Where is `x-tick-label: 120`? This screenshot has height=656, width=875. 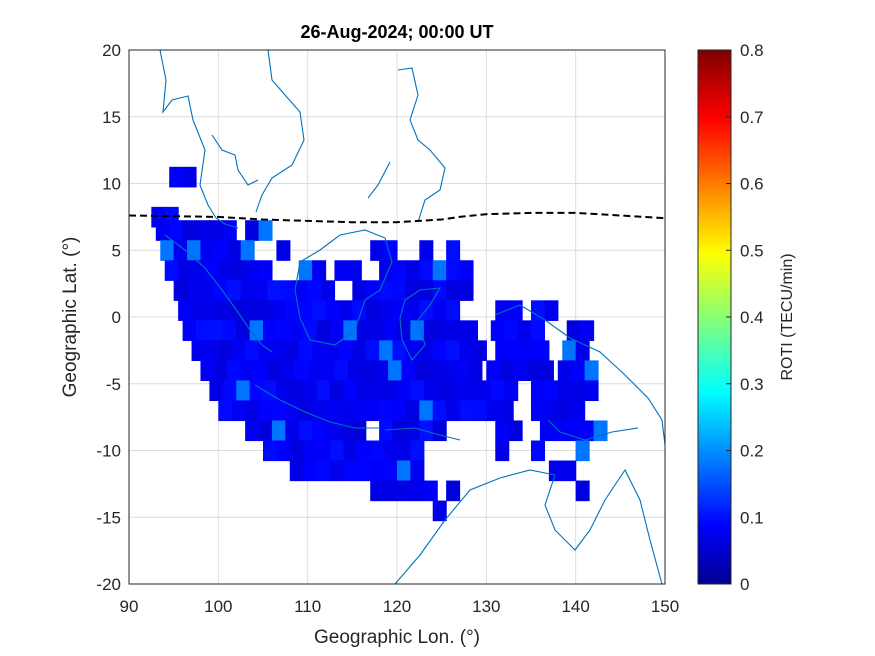
x-tick-label: 120 is located at coordinates (397, 606).